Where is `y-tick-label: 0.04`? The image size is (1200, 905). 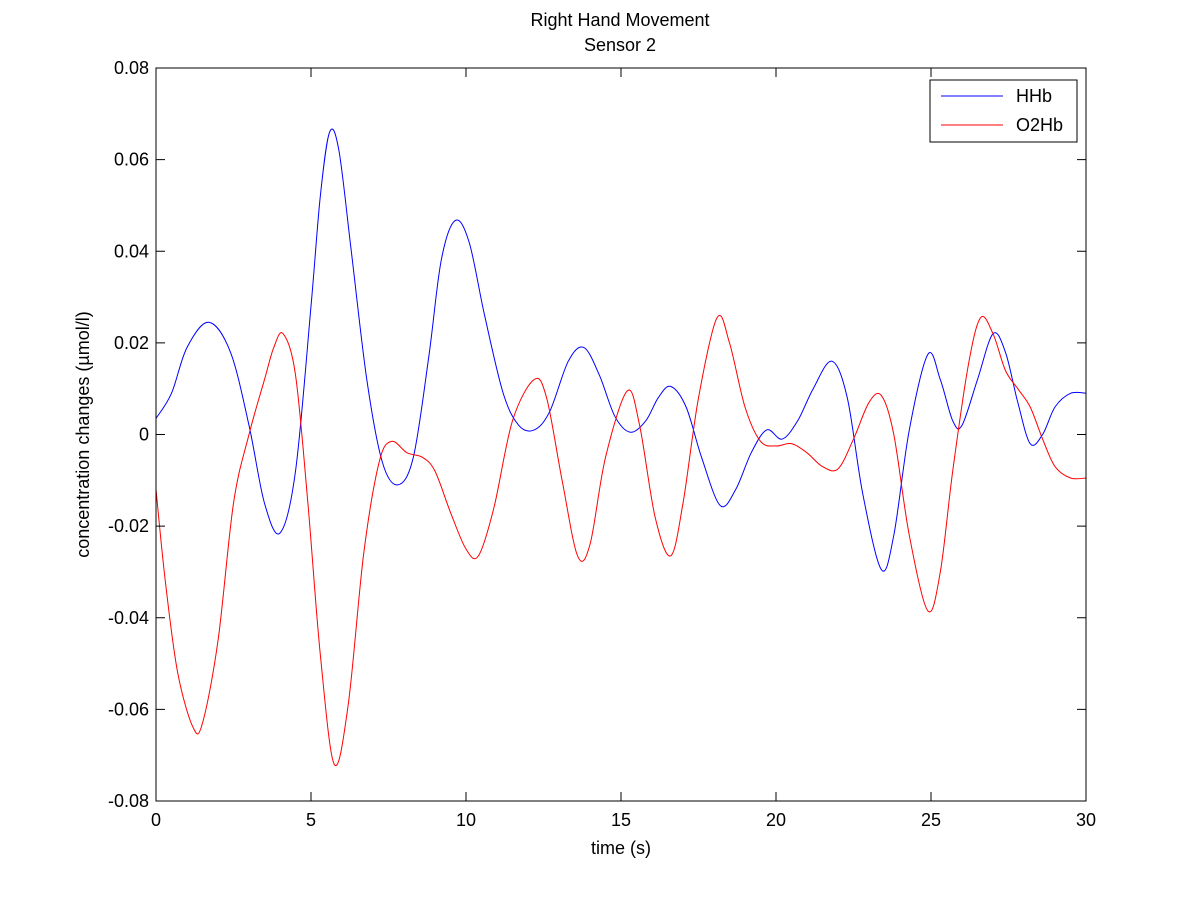 y-tick-label: 0.04 is located at coordinates (131, 251).